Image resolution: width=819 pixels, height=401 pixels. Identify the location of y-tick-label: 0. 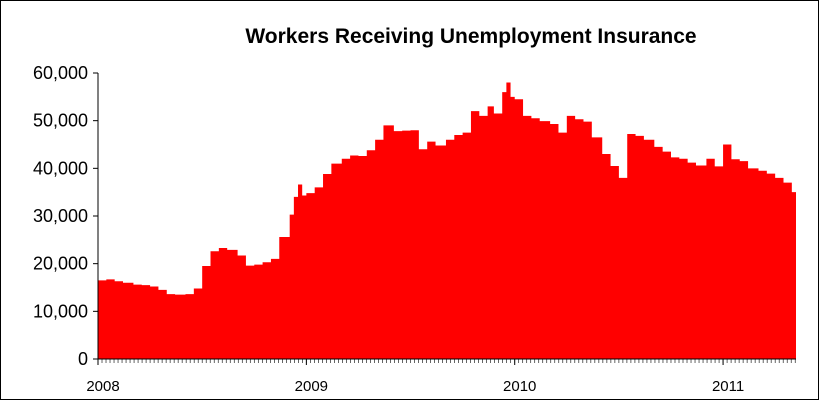
(83, 359).